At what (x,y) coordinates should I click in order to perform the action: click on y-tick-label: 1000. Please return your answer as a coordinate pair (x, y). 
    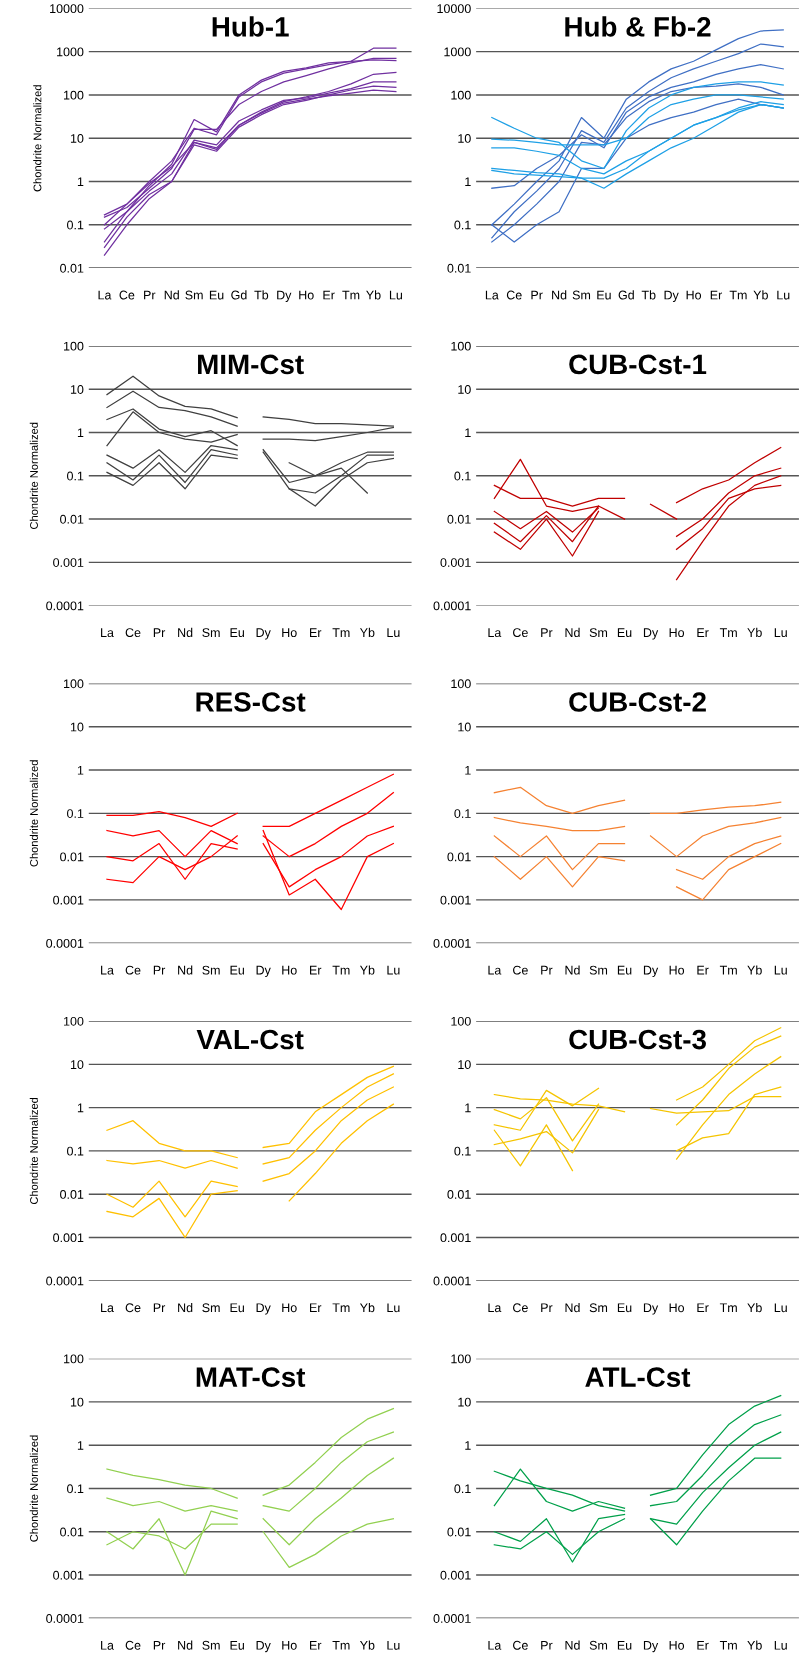
    Looking at the image, I should click on (457, 52).